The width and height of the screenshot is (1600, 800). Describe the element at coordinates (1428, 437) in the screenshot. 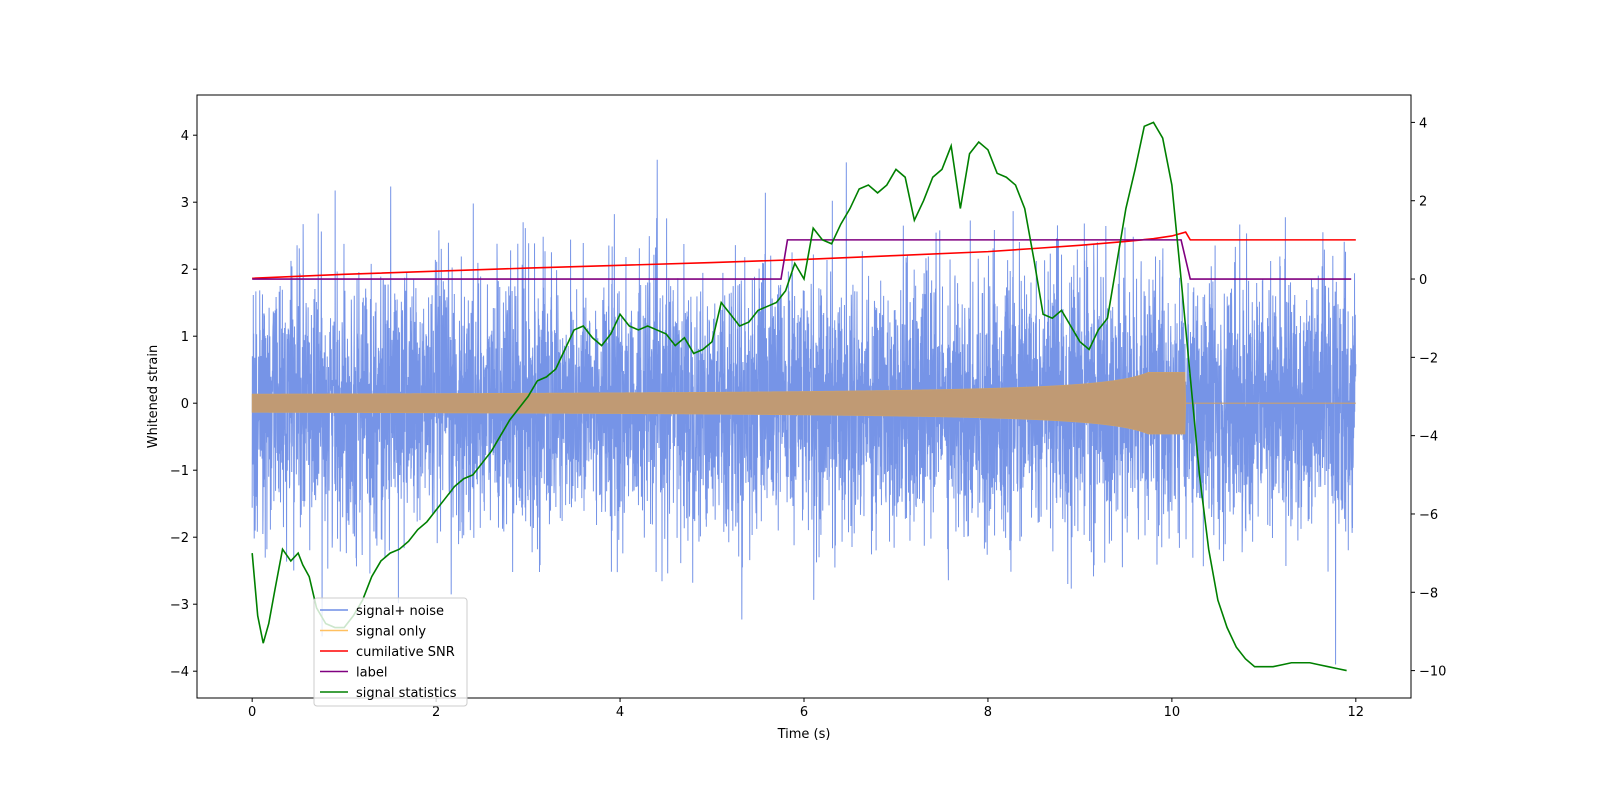

I see `y2-tick-label: −4` at that location.